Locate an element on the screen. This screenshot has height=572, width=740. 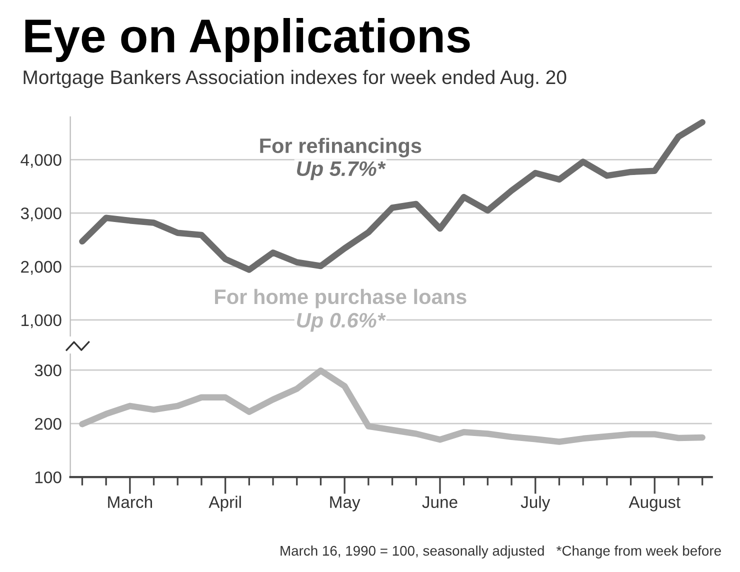
annotation: Up 0.6%* is located at coordinates (341, 322).